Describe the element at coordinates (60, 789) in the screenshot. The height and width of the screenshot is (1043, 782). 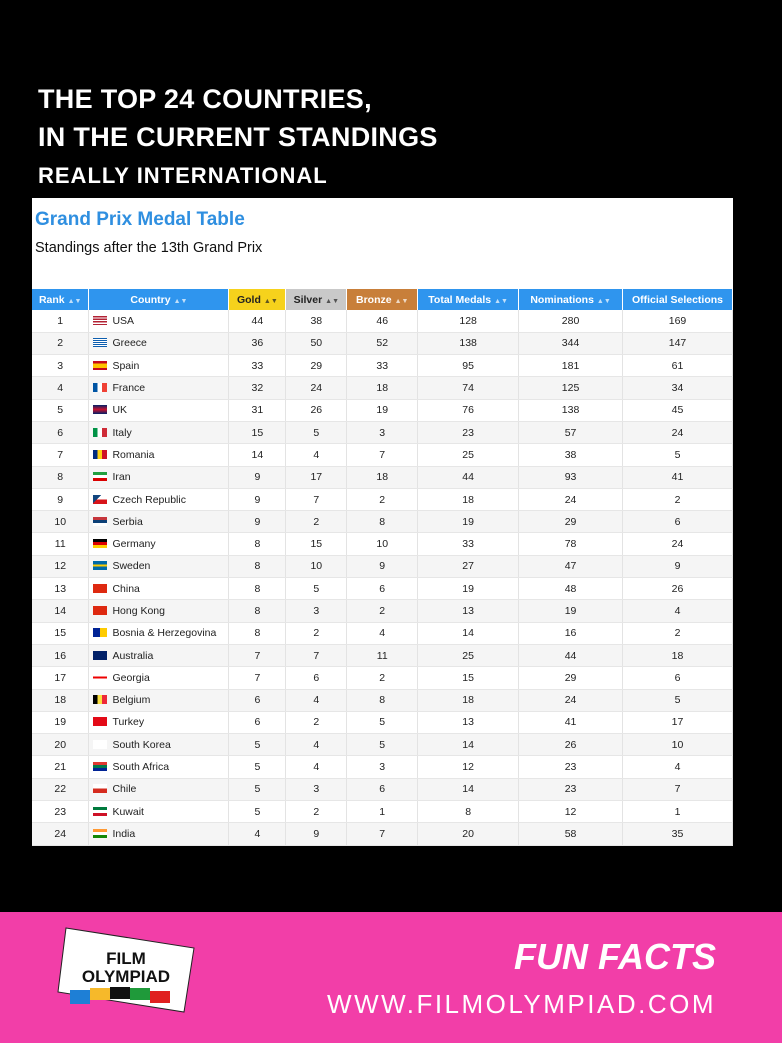
I see `cell-value: 22` at that location.